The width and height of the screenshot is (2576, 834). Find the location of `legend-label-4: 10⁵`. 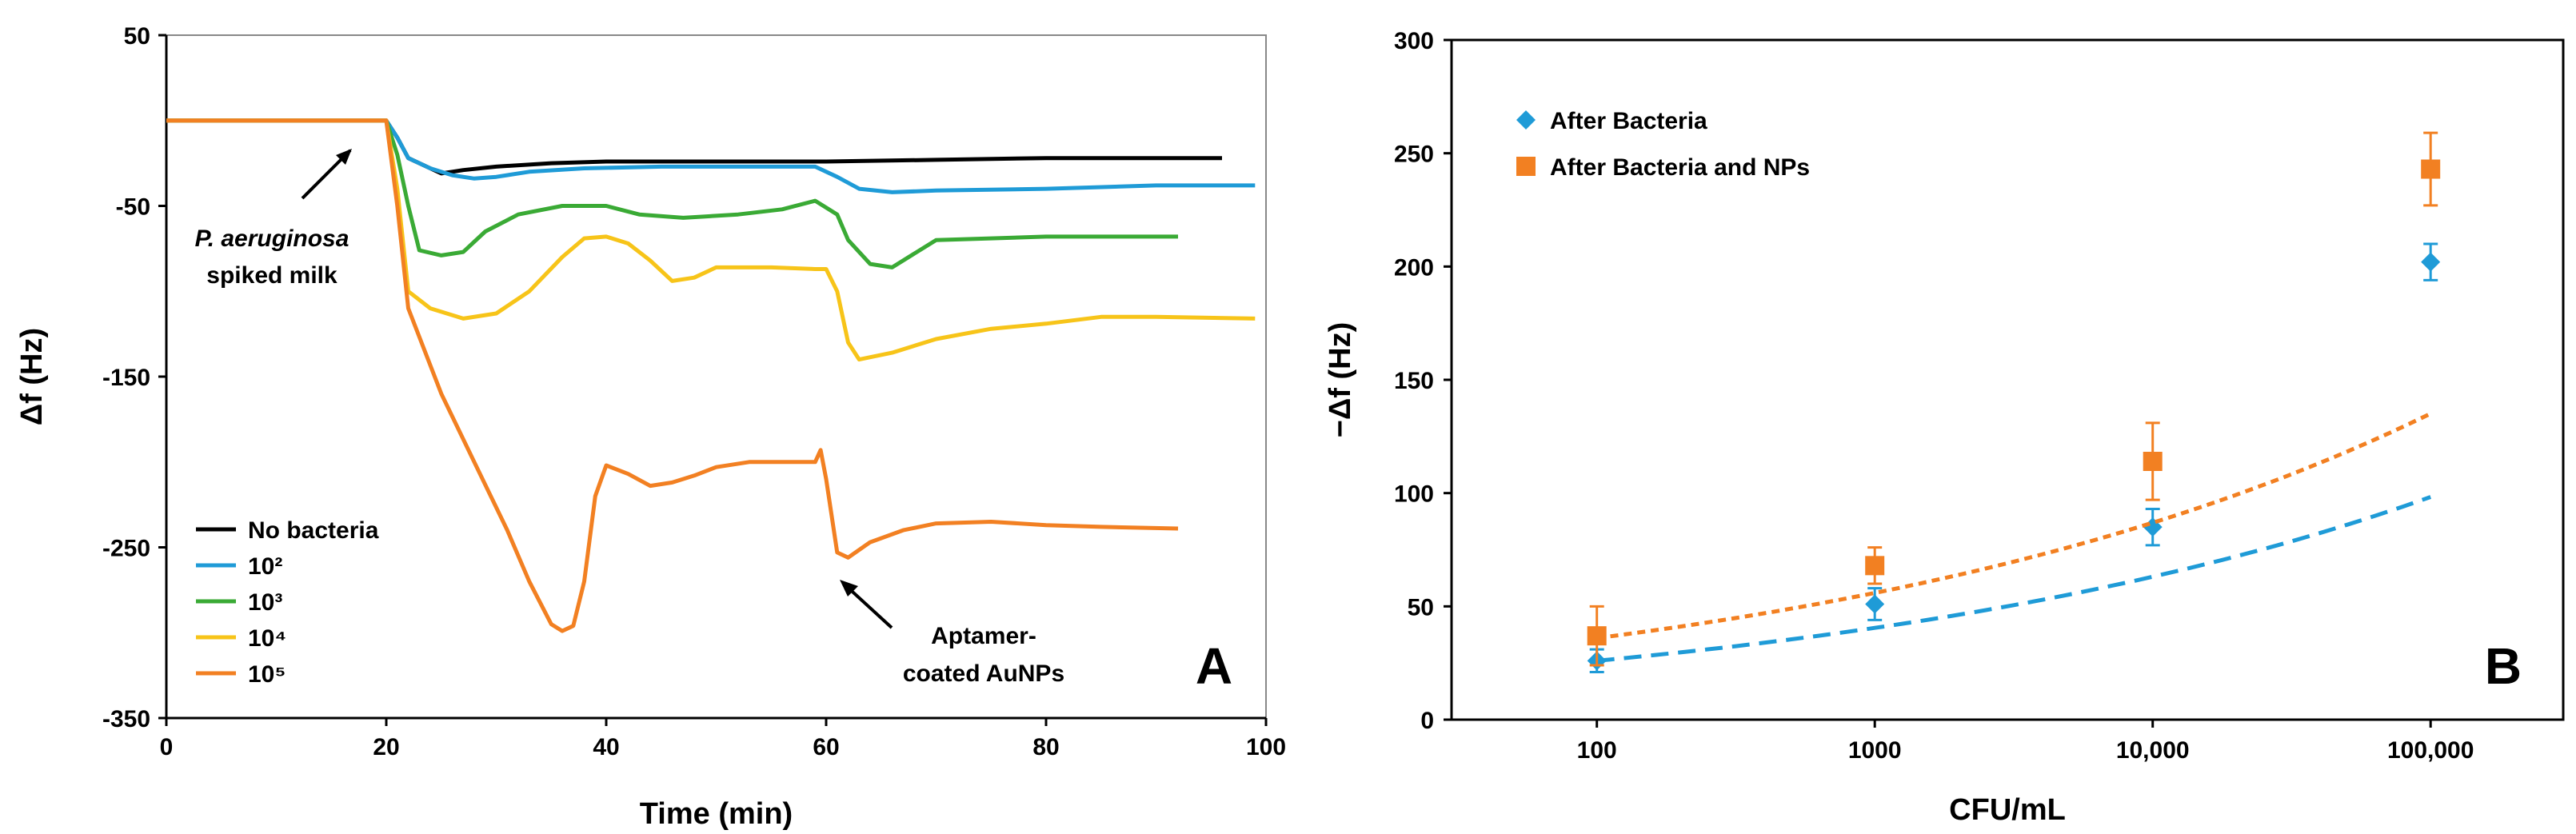

legend-label-4: 10⁵ is located at coordinates (267, 674).